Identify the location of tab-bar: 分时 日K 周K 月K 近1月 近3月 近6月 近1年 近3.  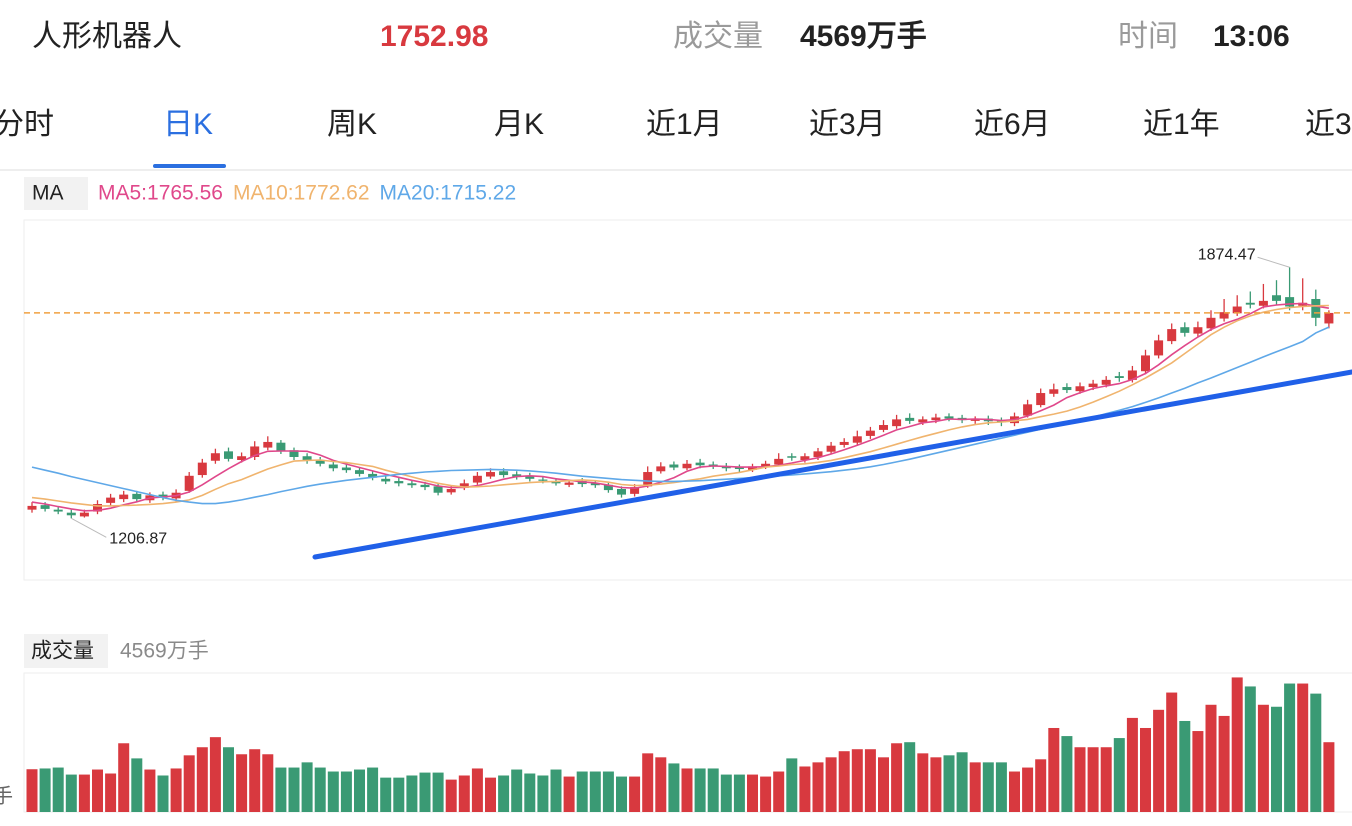
(676, 124).